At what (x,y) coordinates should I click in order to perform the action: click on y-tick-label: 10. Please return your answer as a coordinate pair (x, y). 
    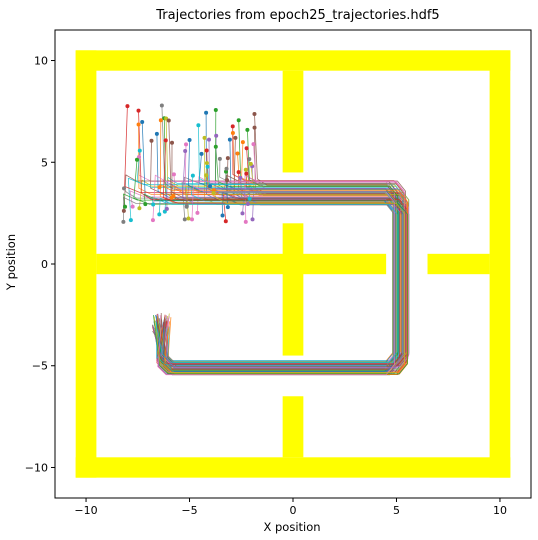
    Looking at the image, I should click on (41, 61).